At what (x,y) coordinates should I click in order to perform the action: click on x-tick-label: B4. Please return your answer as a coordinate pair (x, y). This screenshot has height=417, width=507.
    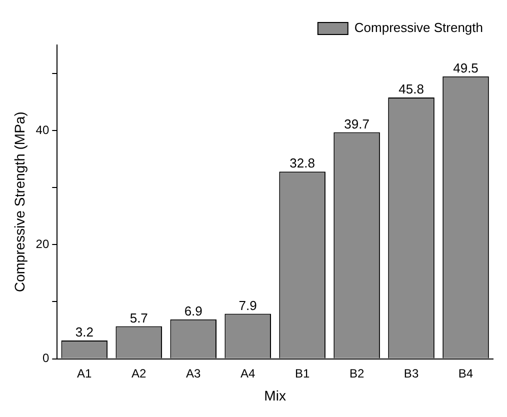
    Looking at the image, I should click on (466, 373).